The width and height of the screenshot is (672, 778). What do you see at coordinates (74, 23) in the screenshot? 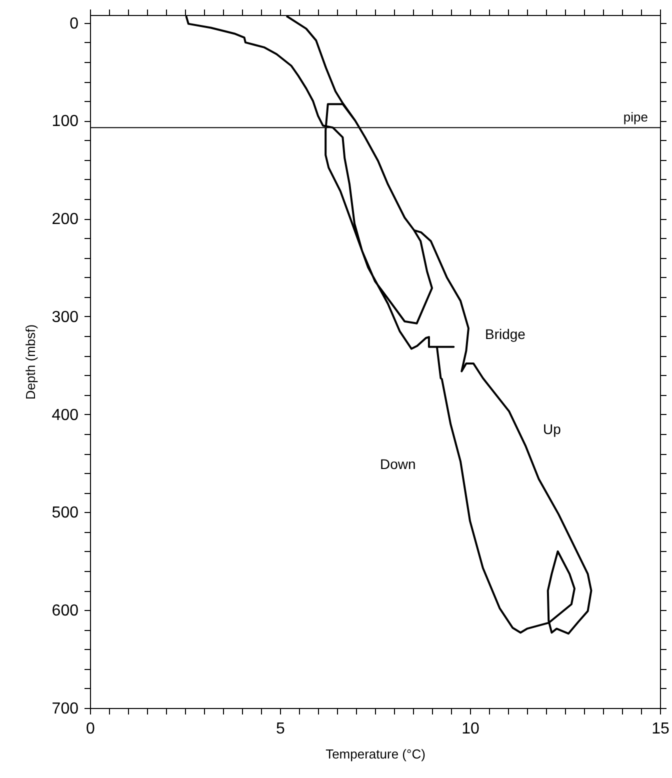
I see `y-tick-label: 0` at bounding box center [74, 23].